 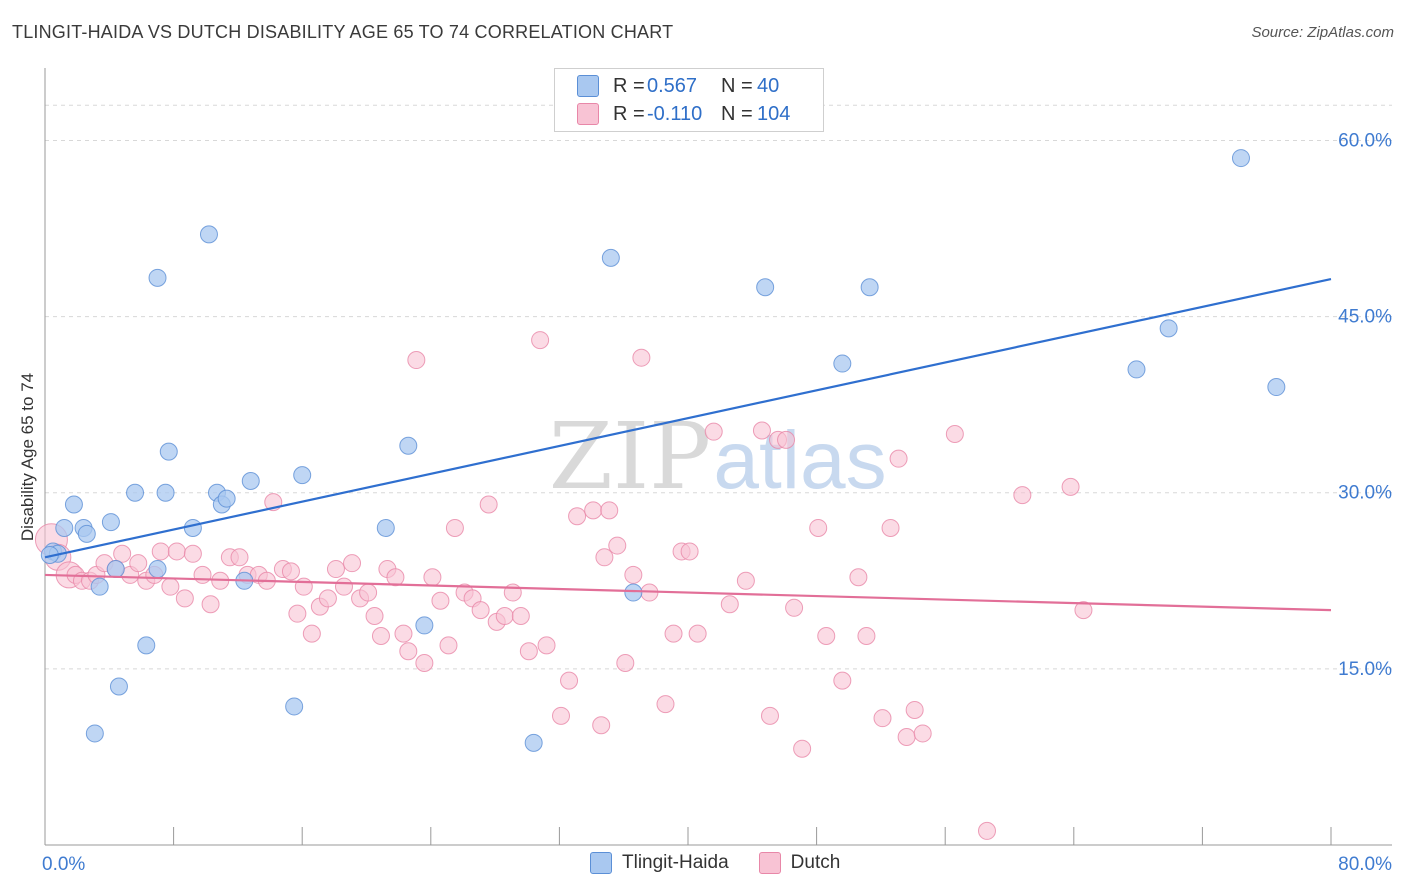 What do you see at coordinates (1365, 317) in the screenshot?
I see `y-tick-label: 45.0%` at bounding box center [1365, 317].